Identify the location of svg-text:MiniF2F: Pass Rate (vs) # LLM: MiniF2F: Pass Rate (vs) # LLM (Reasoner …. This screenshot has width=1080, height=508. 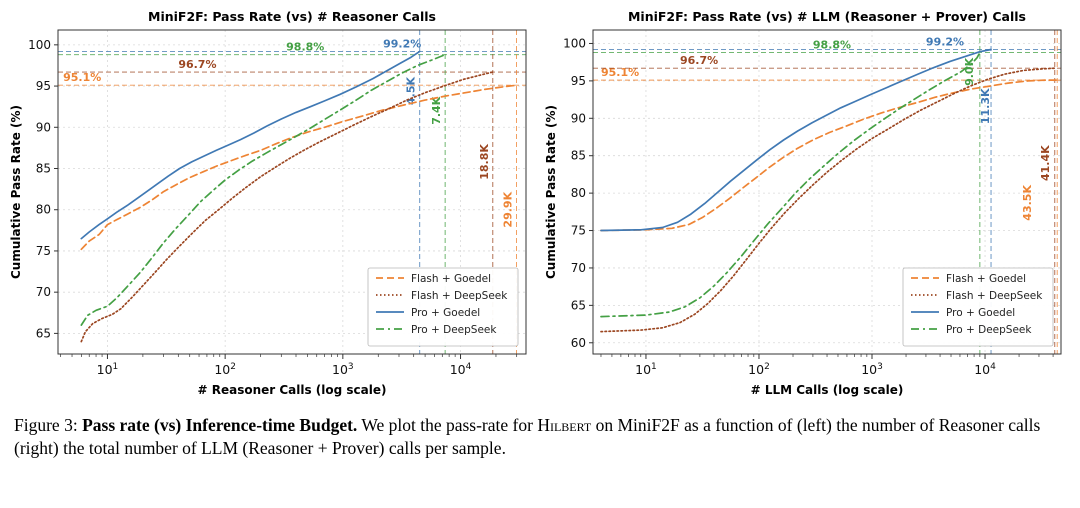
(827, 16).